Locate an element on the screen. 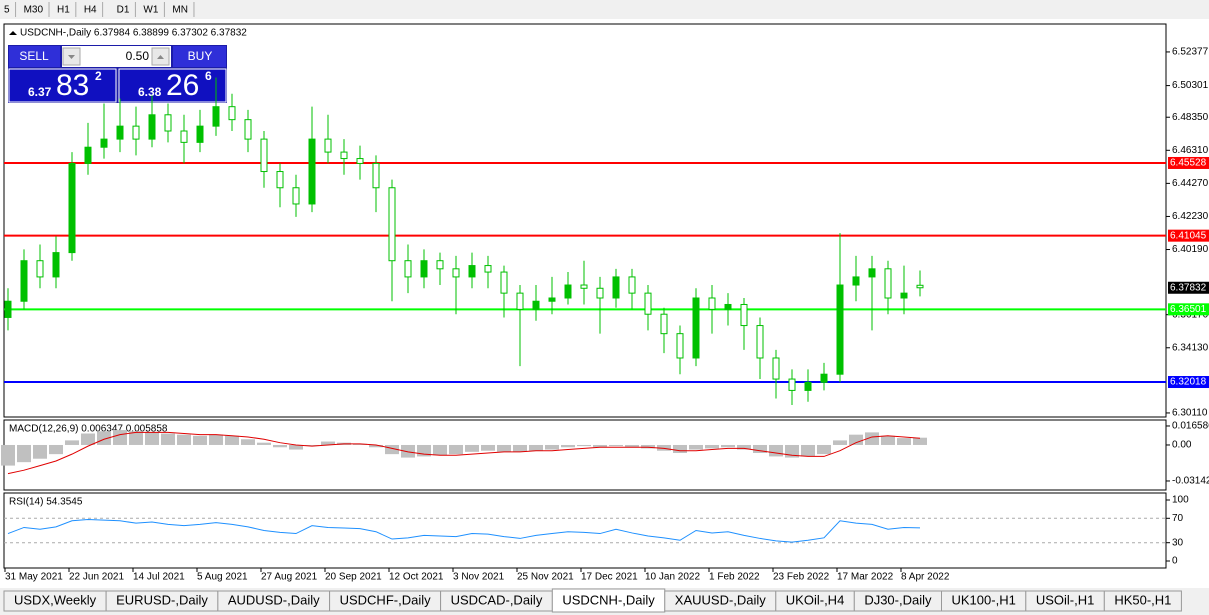 Image resolution: width=1209 pixels, height=615 pixels. sell-button is located at coordinates (34, 56).